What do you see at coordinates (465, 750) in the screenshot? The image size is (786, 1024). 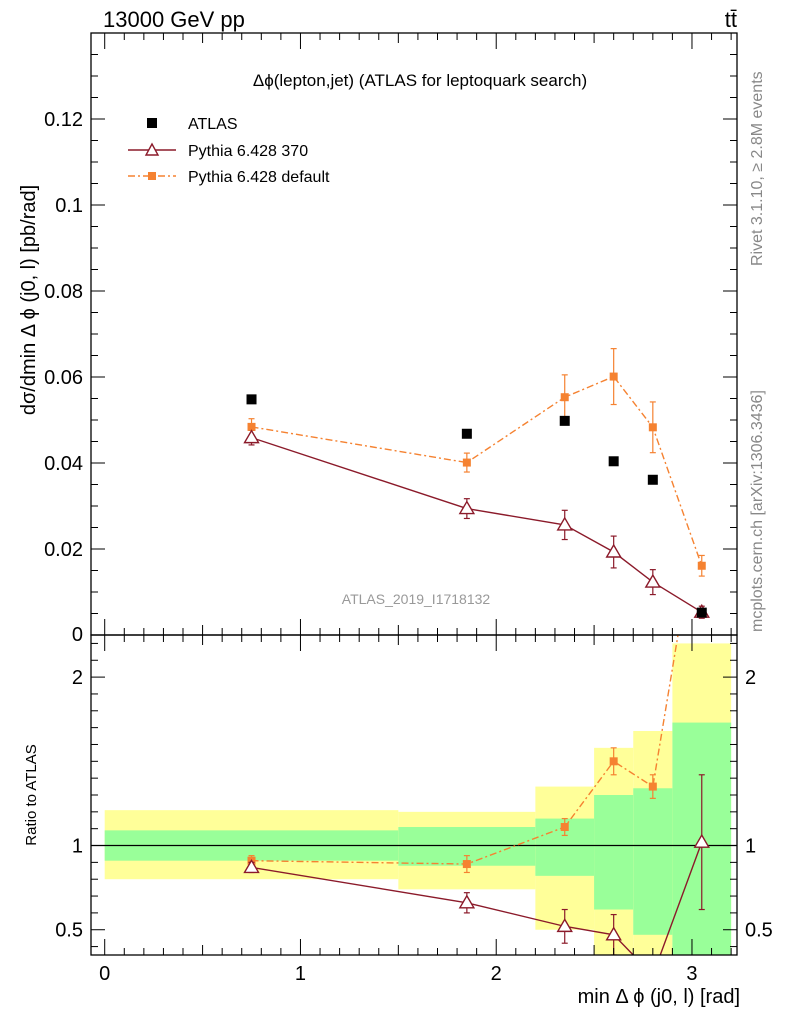 I see `ratio-pythia-default-line` at bounding box center [465, 750].